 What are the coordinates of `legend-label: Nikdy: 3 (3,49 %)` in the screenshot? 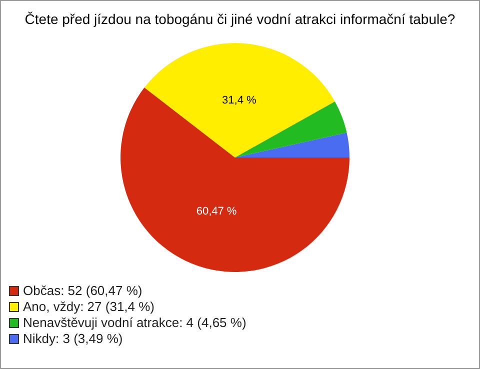 It's located at (73, 339).